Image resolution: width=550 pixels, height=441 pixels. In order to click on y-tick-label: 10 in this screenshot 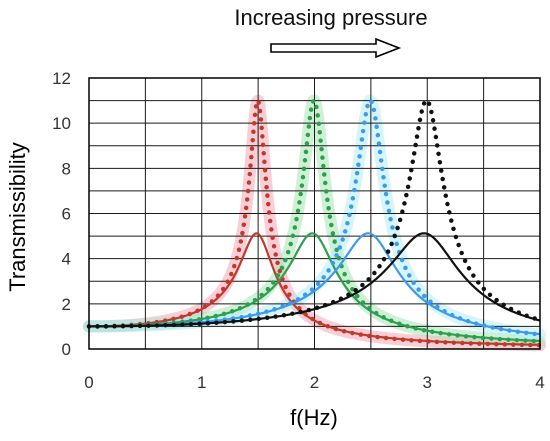, I will do `click(61, 123)`.